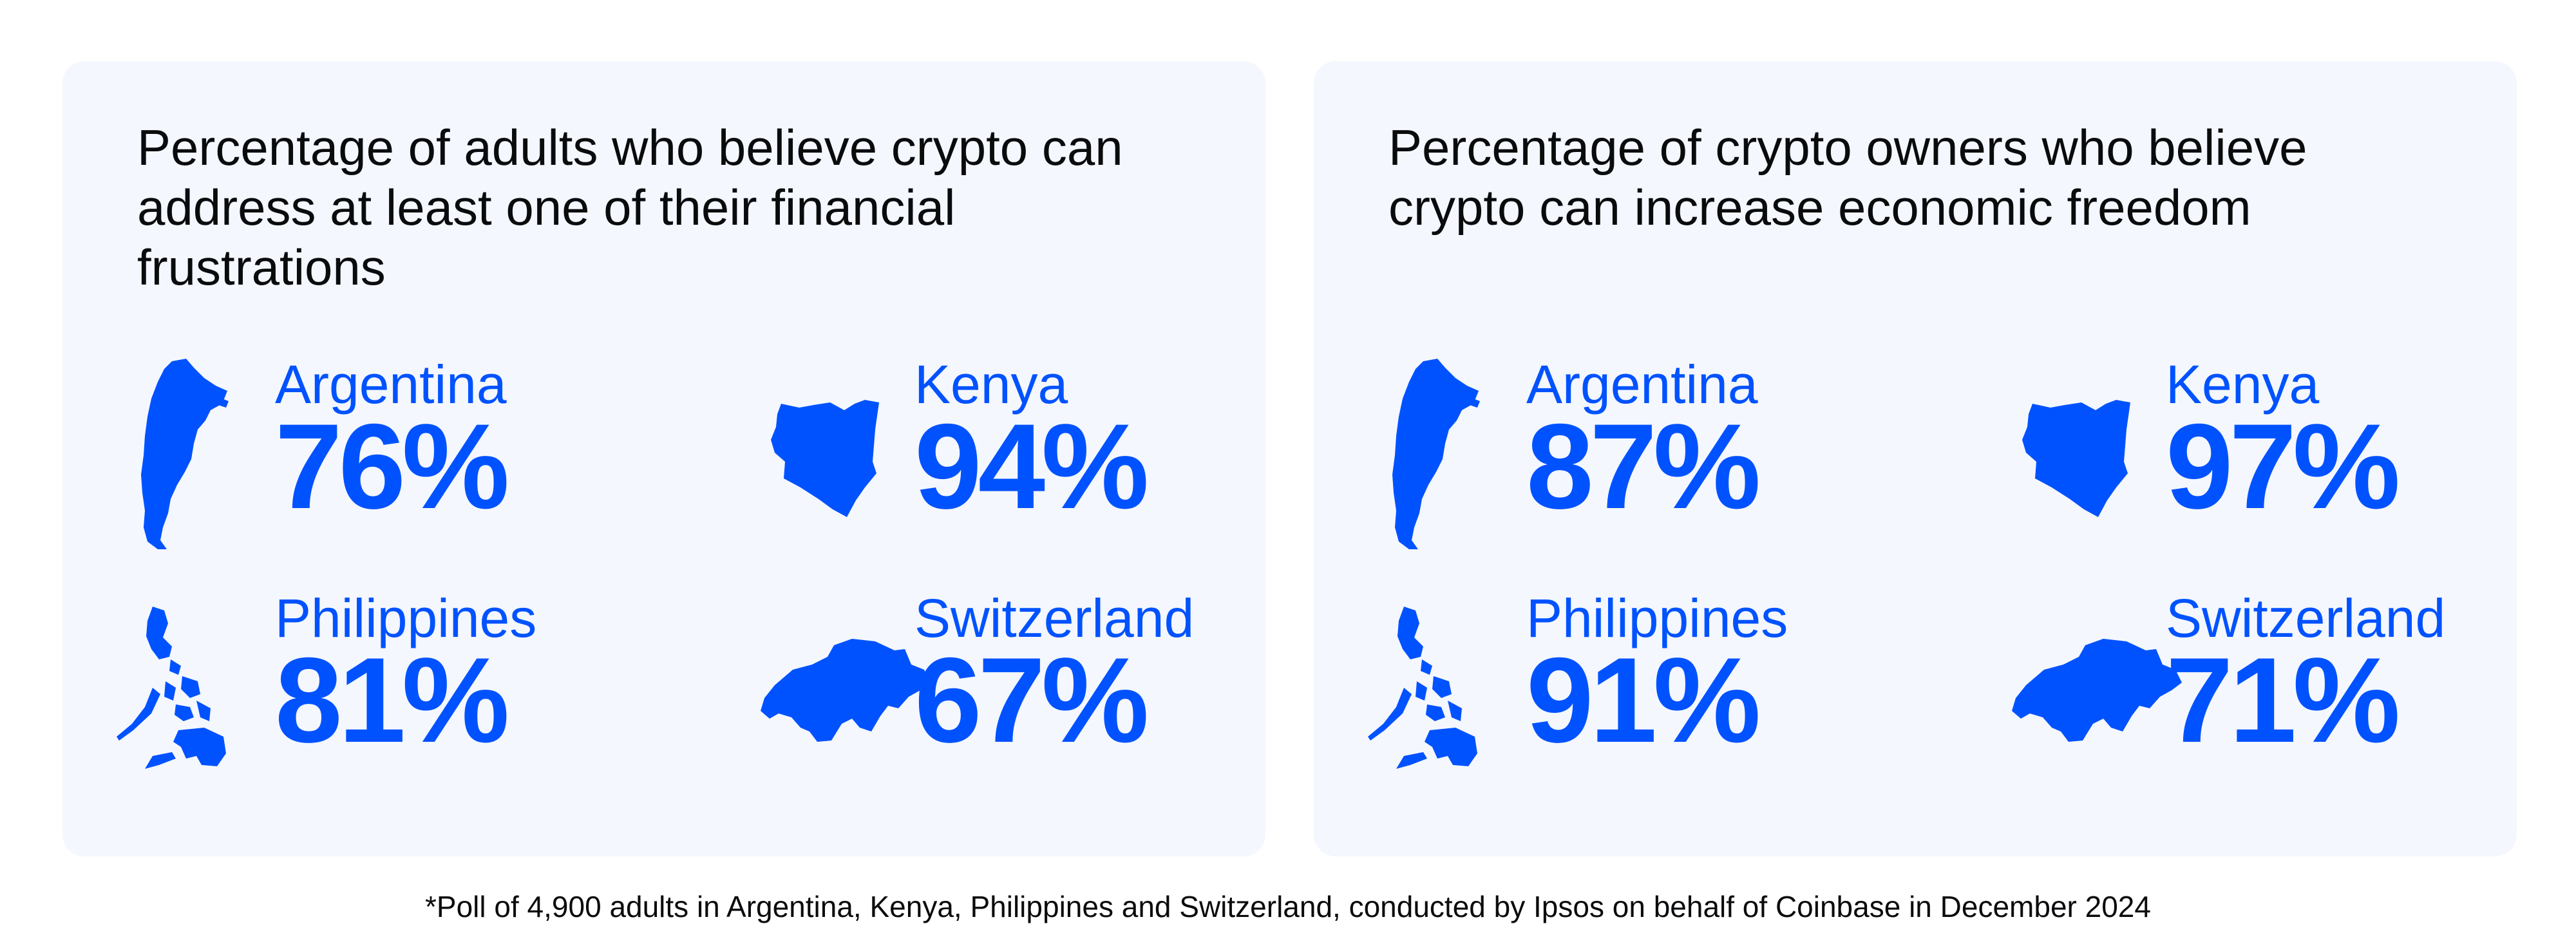 Image resolution: width=2576 pixels, height=944 pixels. What do you see at coordinates (1031, 466) in the screenshot?
I see `percentage-value: 94%` at bounding box center [1031, 466].